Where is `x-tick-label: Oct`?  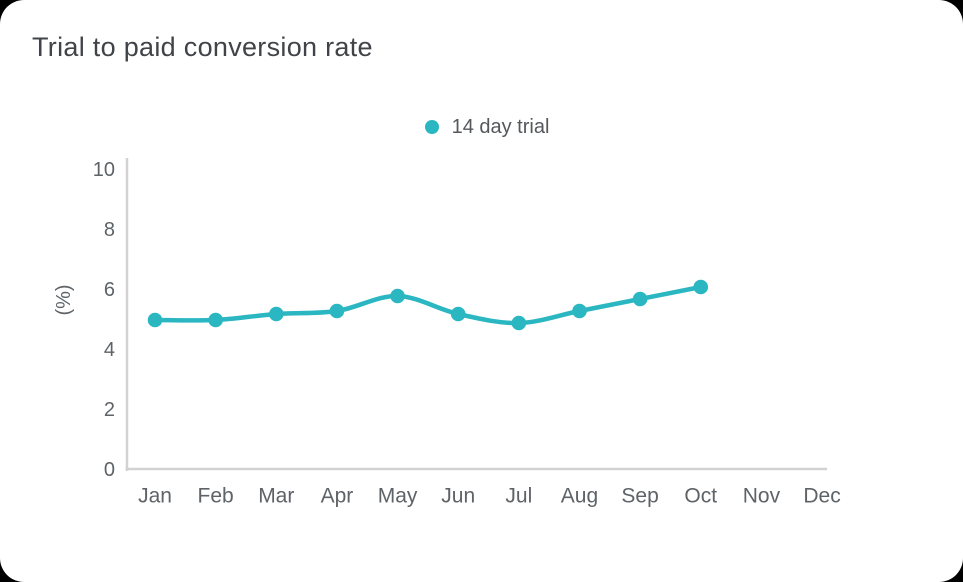 x-tick-label: Oct is located at coordinates (700, 496).